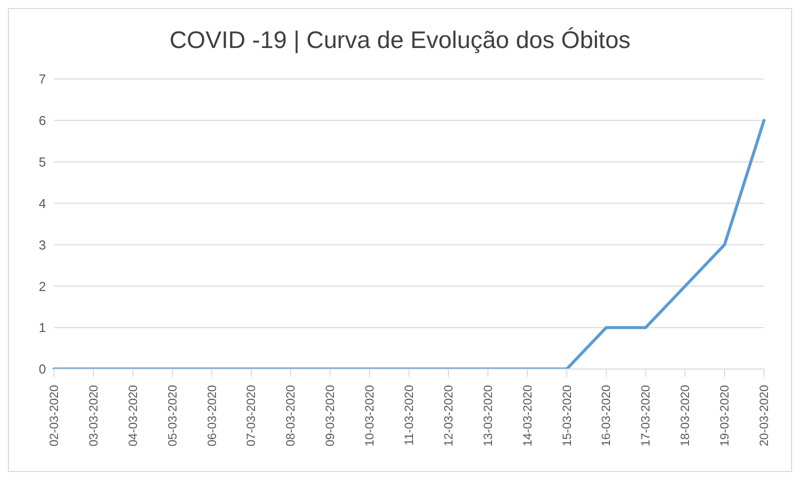 The height and width of the screenshot is (480, 800). Describe the element at coordinates (42, 369) in the screenshot. I see `y-tick-label: 0` at that location.